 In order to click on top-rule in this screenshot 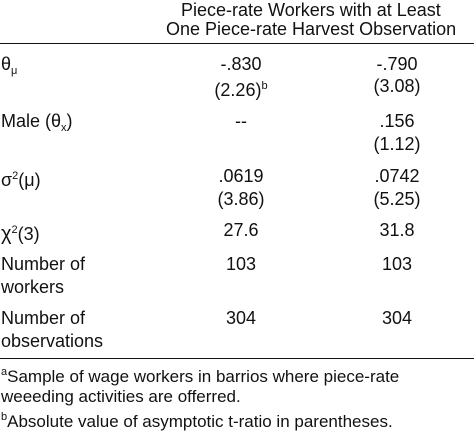, I will do `click(237, 43)`.